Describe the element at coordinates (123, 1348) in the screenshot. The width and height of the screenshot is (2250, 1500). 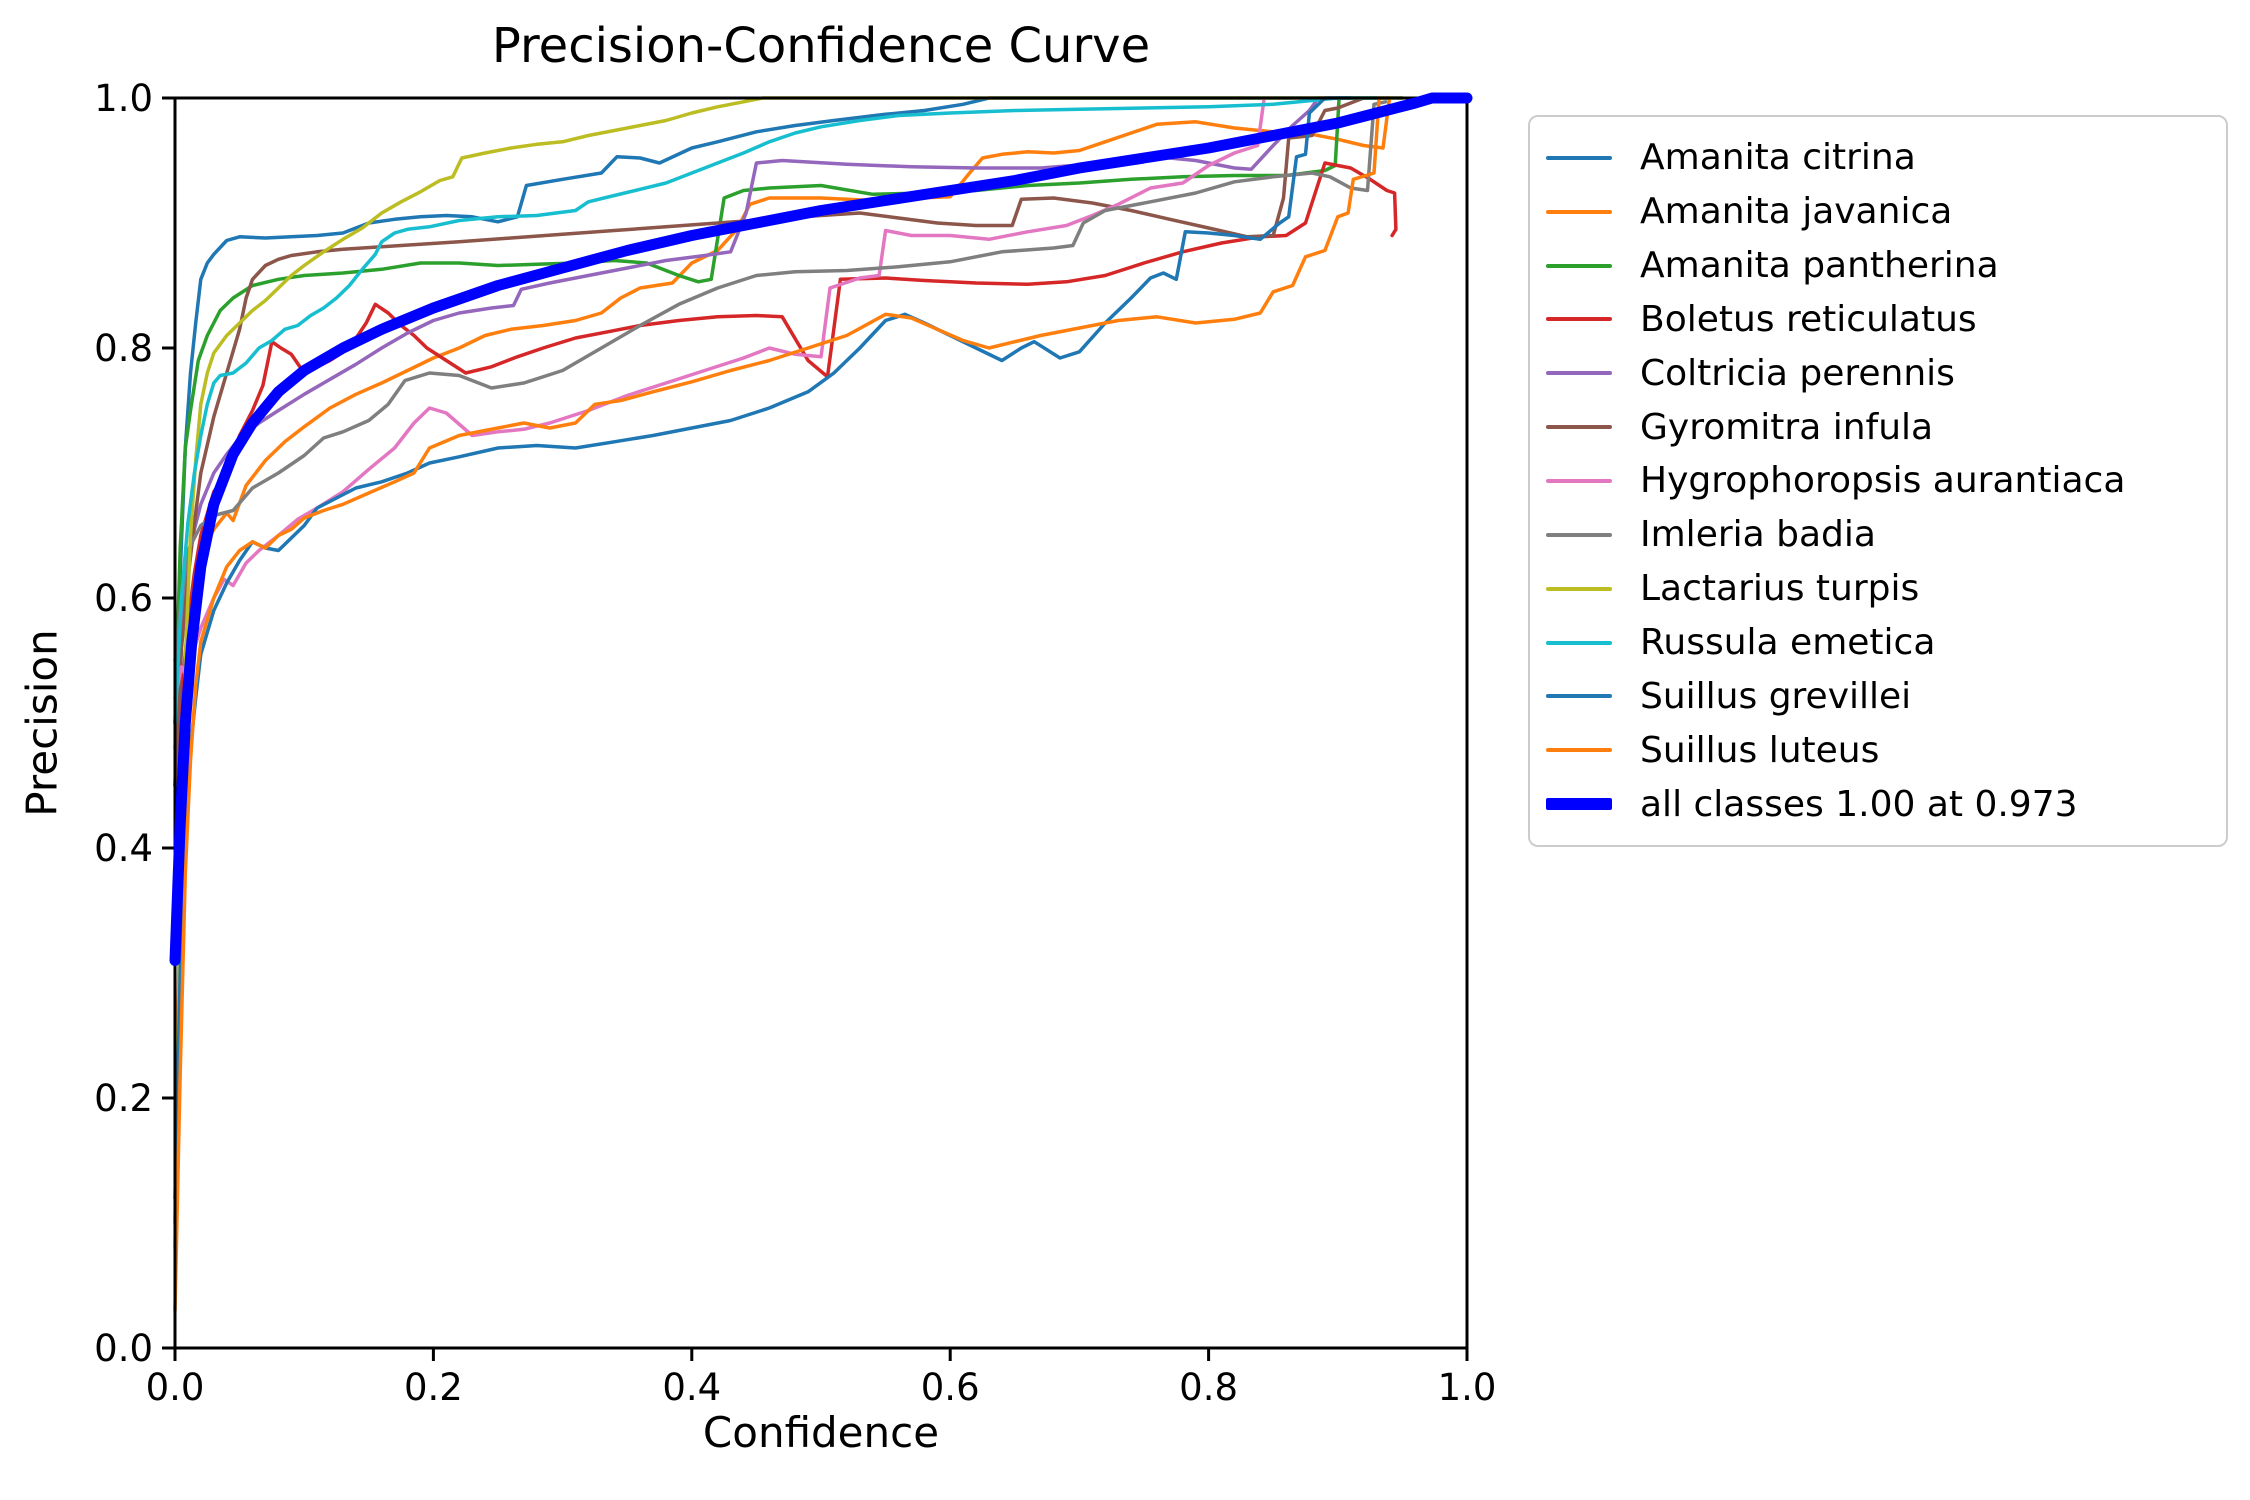
I see `y-tick-label: 0.0` at that location.